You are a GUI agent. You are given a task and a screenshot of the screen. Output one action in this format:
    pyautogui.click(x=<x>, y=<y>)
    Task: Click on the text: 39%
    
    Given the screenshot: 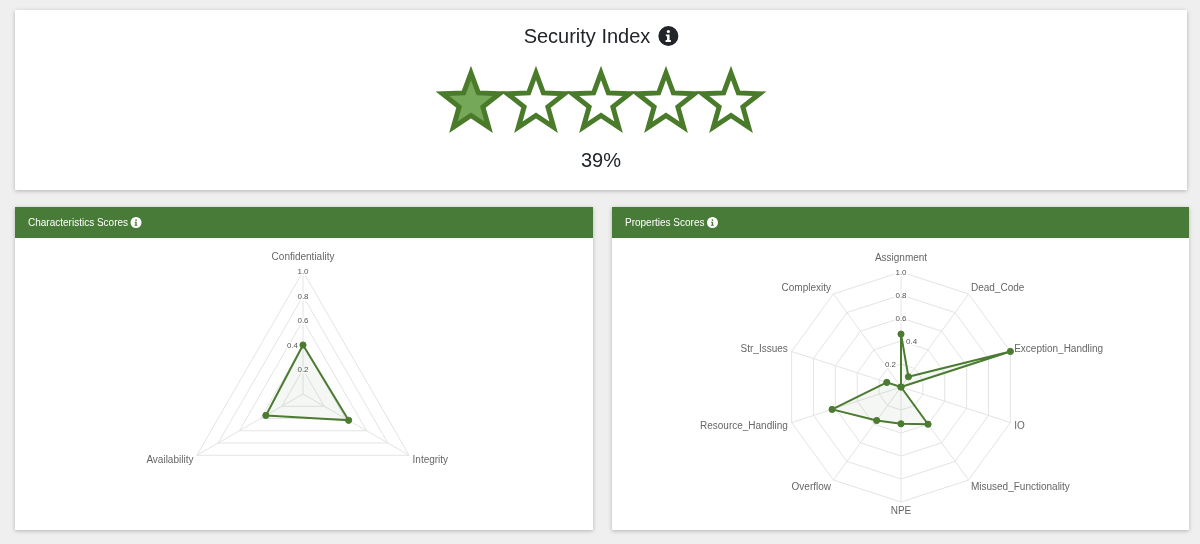 What is the action you would take?
    pyautogui.click(x=601, y=160)
    